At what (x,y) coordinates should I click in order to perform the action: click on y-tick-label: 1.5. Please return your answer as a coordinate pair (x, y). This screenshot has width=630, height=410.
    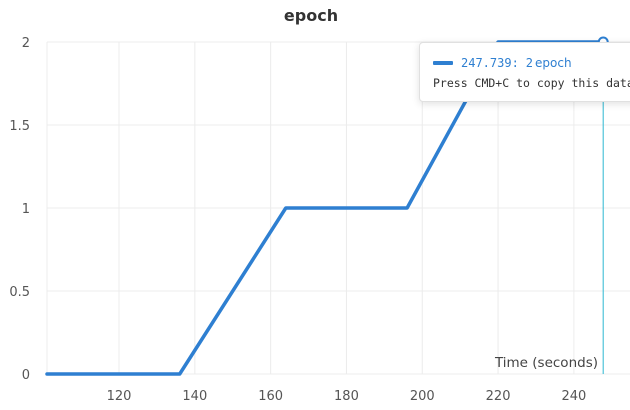
    Looking at the image, I should click on (19, 126).